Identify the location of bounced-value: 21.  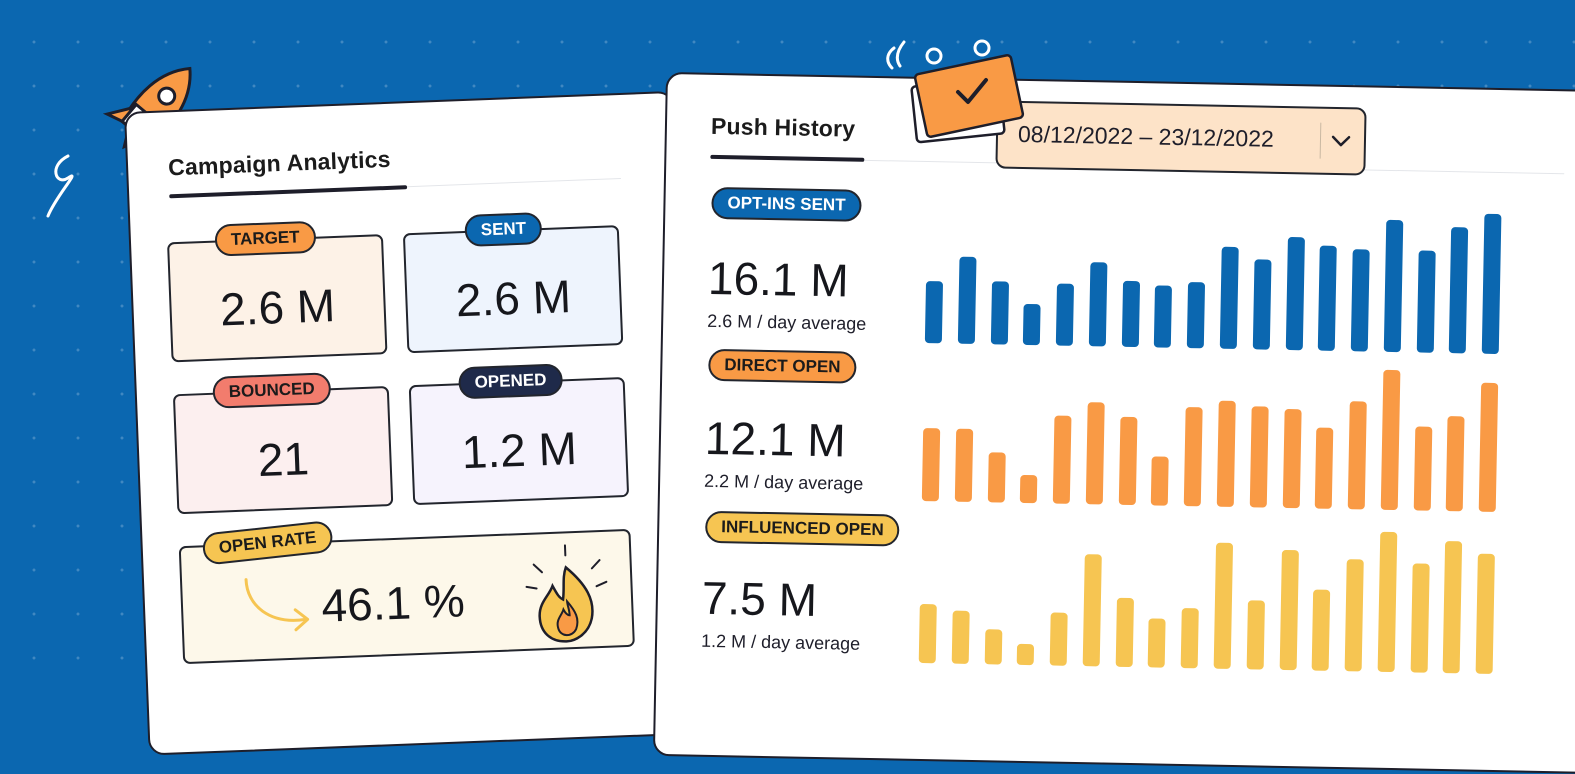
(283, 459).